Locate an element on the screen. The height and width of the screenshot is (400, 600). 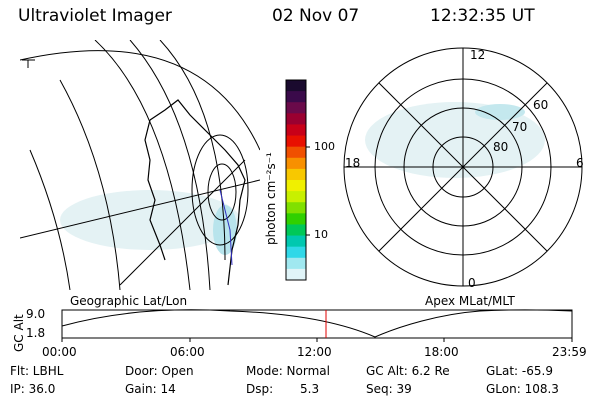
mode-info: Mode: Normal is located at coordinates (288, 371).